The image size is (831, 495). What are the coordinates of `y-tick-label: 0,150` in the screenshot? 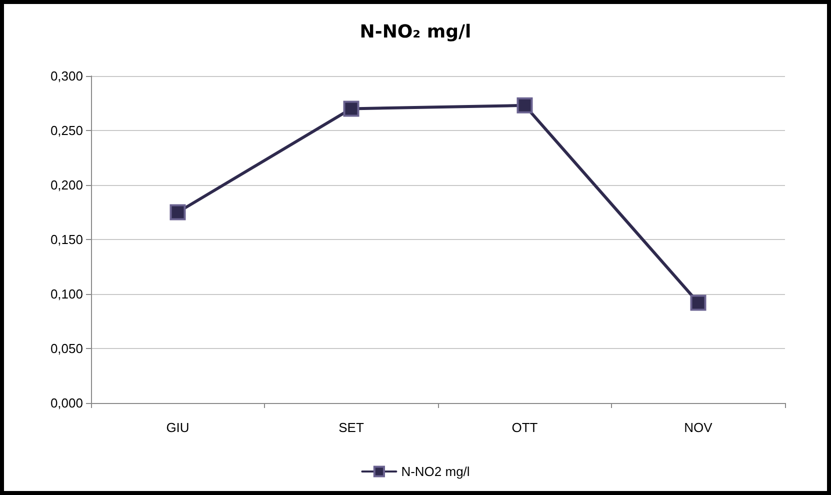 It's located at (66, 239).